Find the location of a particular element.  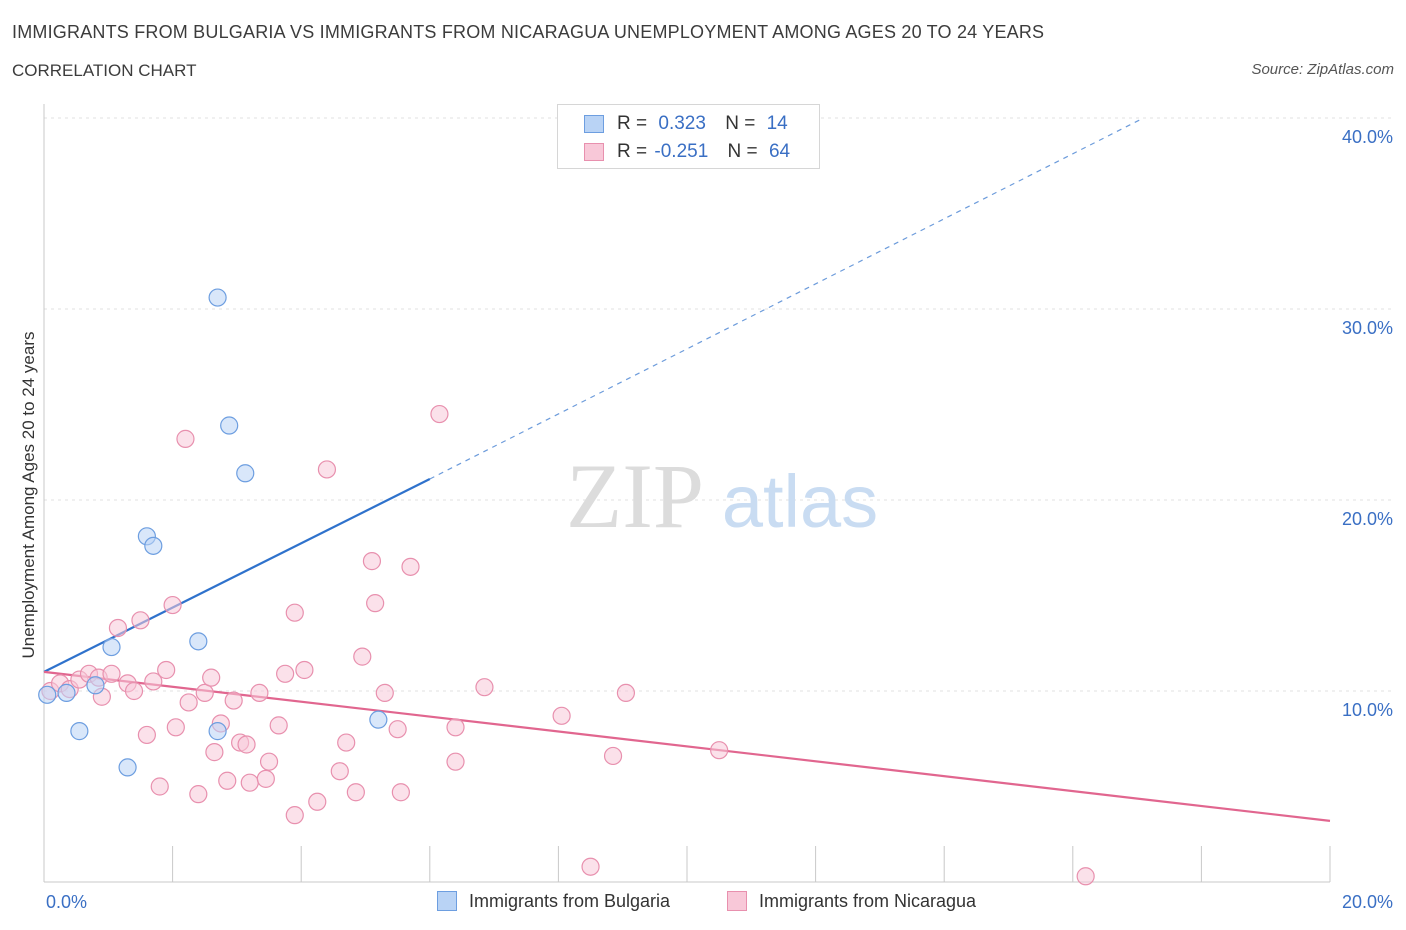

y-tick-label: 20.0% is located at coordinates (1367, 519).